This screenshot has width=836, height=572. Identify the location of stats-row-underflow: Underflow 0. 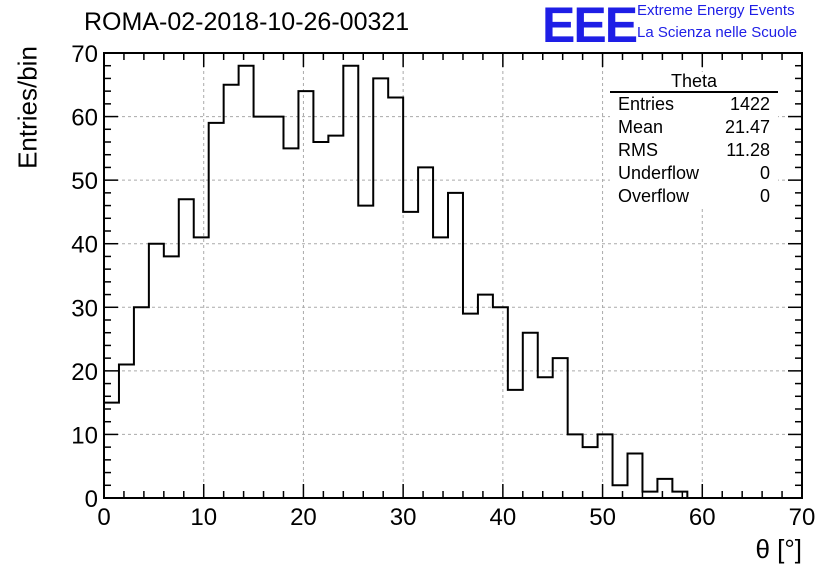
(694, 173).